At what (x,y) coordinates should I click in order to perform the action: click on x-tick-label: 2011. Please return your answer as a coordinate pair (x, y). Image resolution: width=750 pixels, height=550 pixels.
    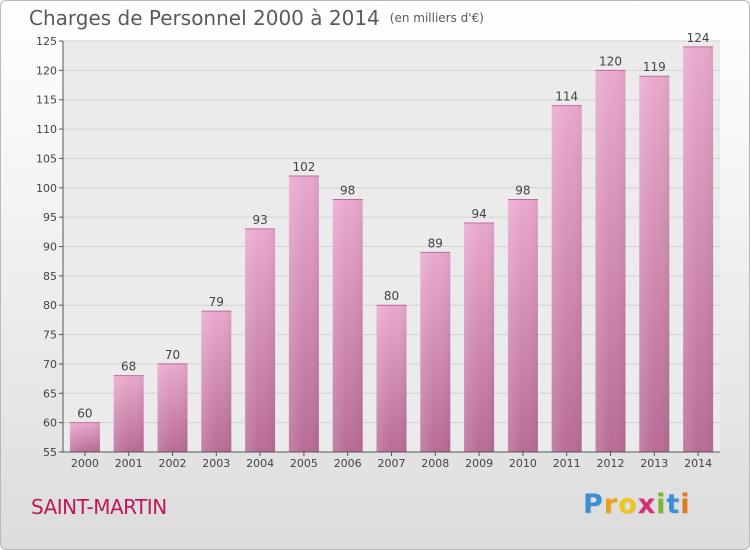
    Looking at the image, I should click on (567, 463).